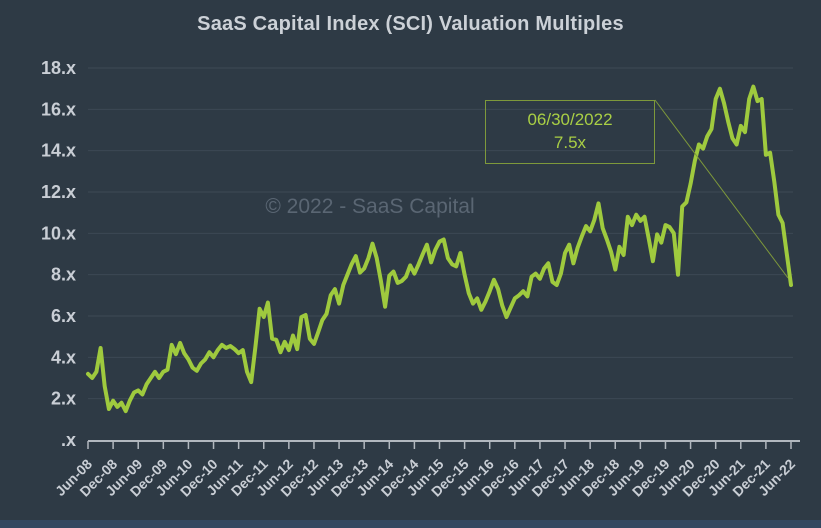  Describe the element at coordinates (721, 189) in the screenshot. I see `leader-line` at that location.